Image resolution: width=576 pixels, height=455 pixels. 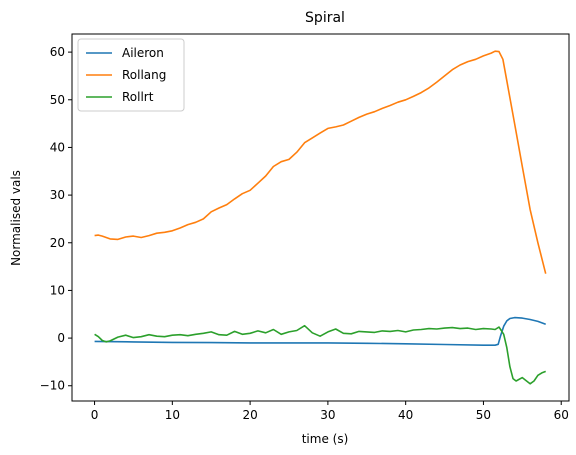 I want to click on x-tick-label: 0, so click(x=95, y=415).